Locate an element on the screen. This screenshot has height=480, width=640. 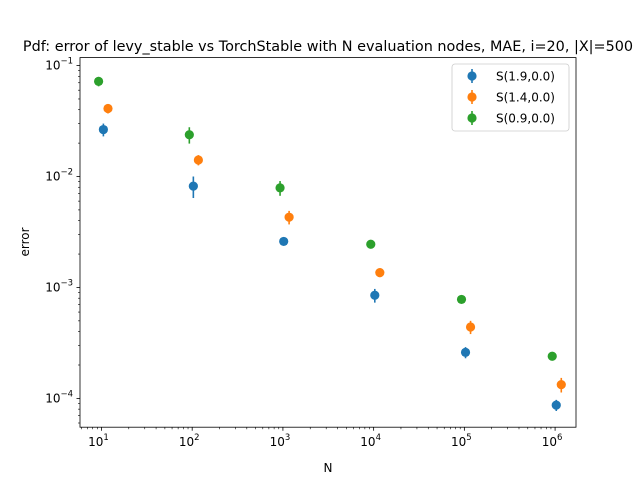
legend-box is located at coordinates (510, 97).